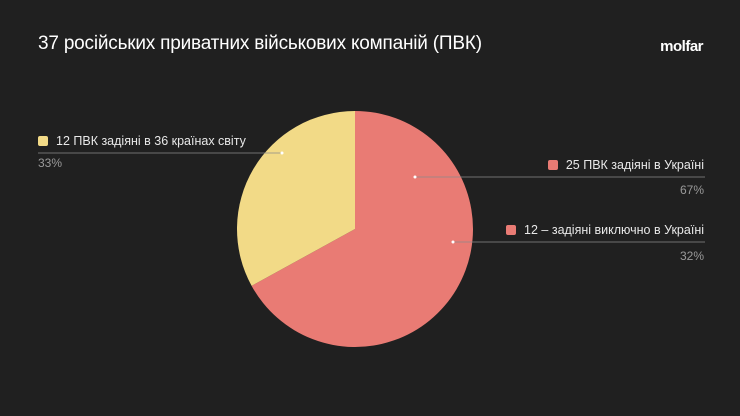 The height and width of the screenshot is (416, 740). Describe the element at coordinates (691, 190) in the screenshot. I see `pct-label: 67%` at that location.